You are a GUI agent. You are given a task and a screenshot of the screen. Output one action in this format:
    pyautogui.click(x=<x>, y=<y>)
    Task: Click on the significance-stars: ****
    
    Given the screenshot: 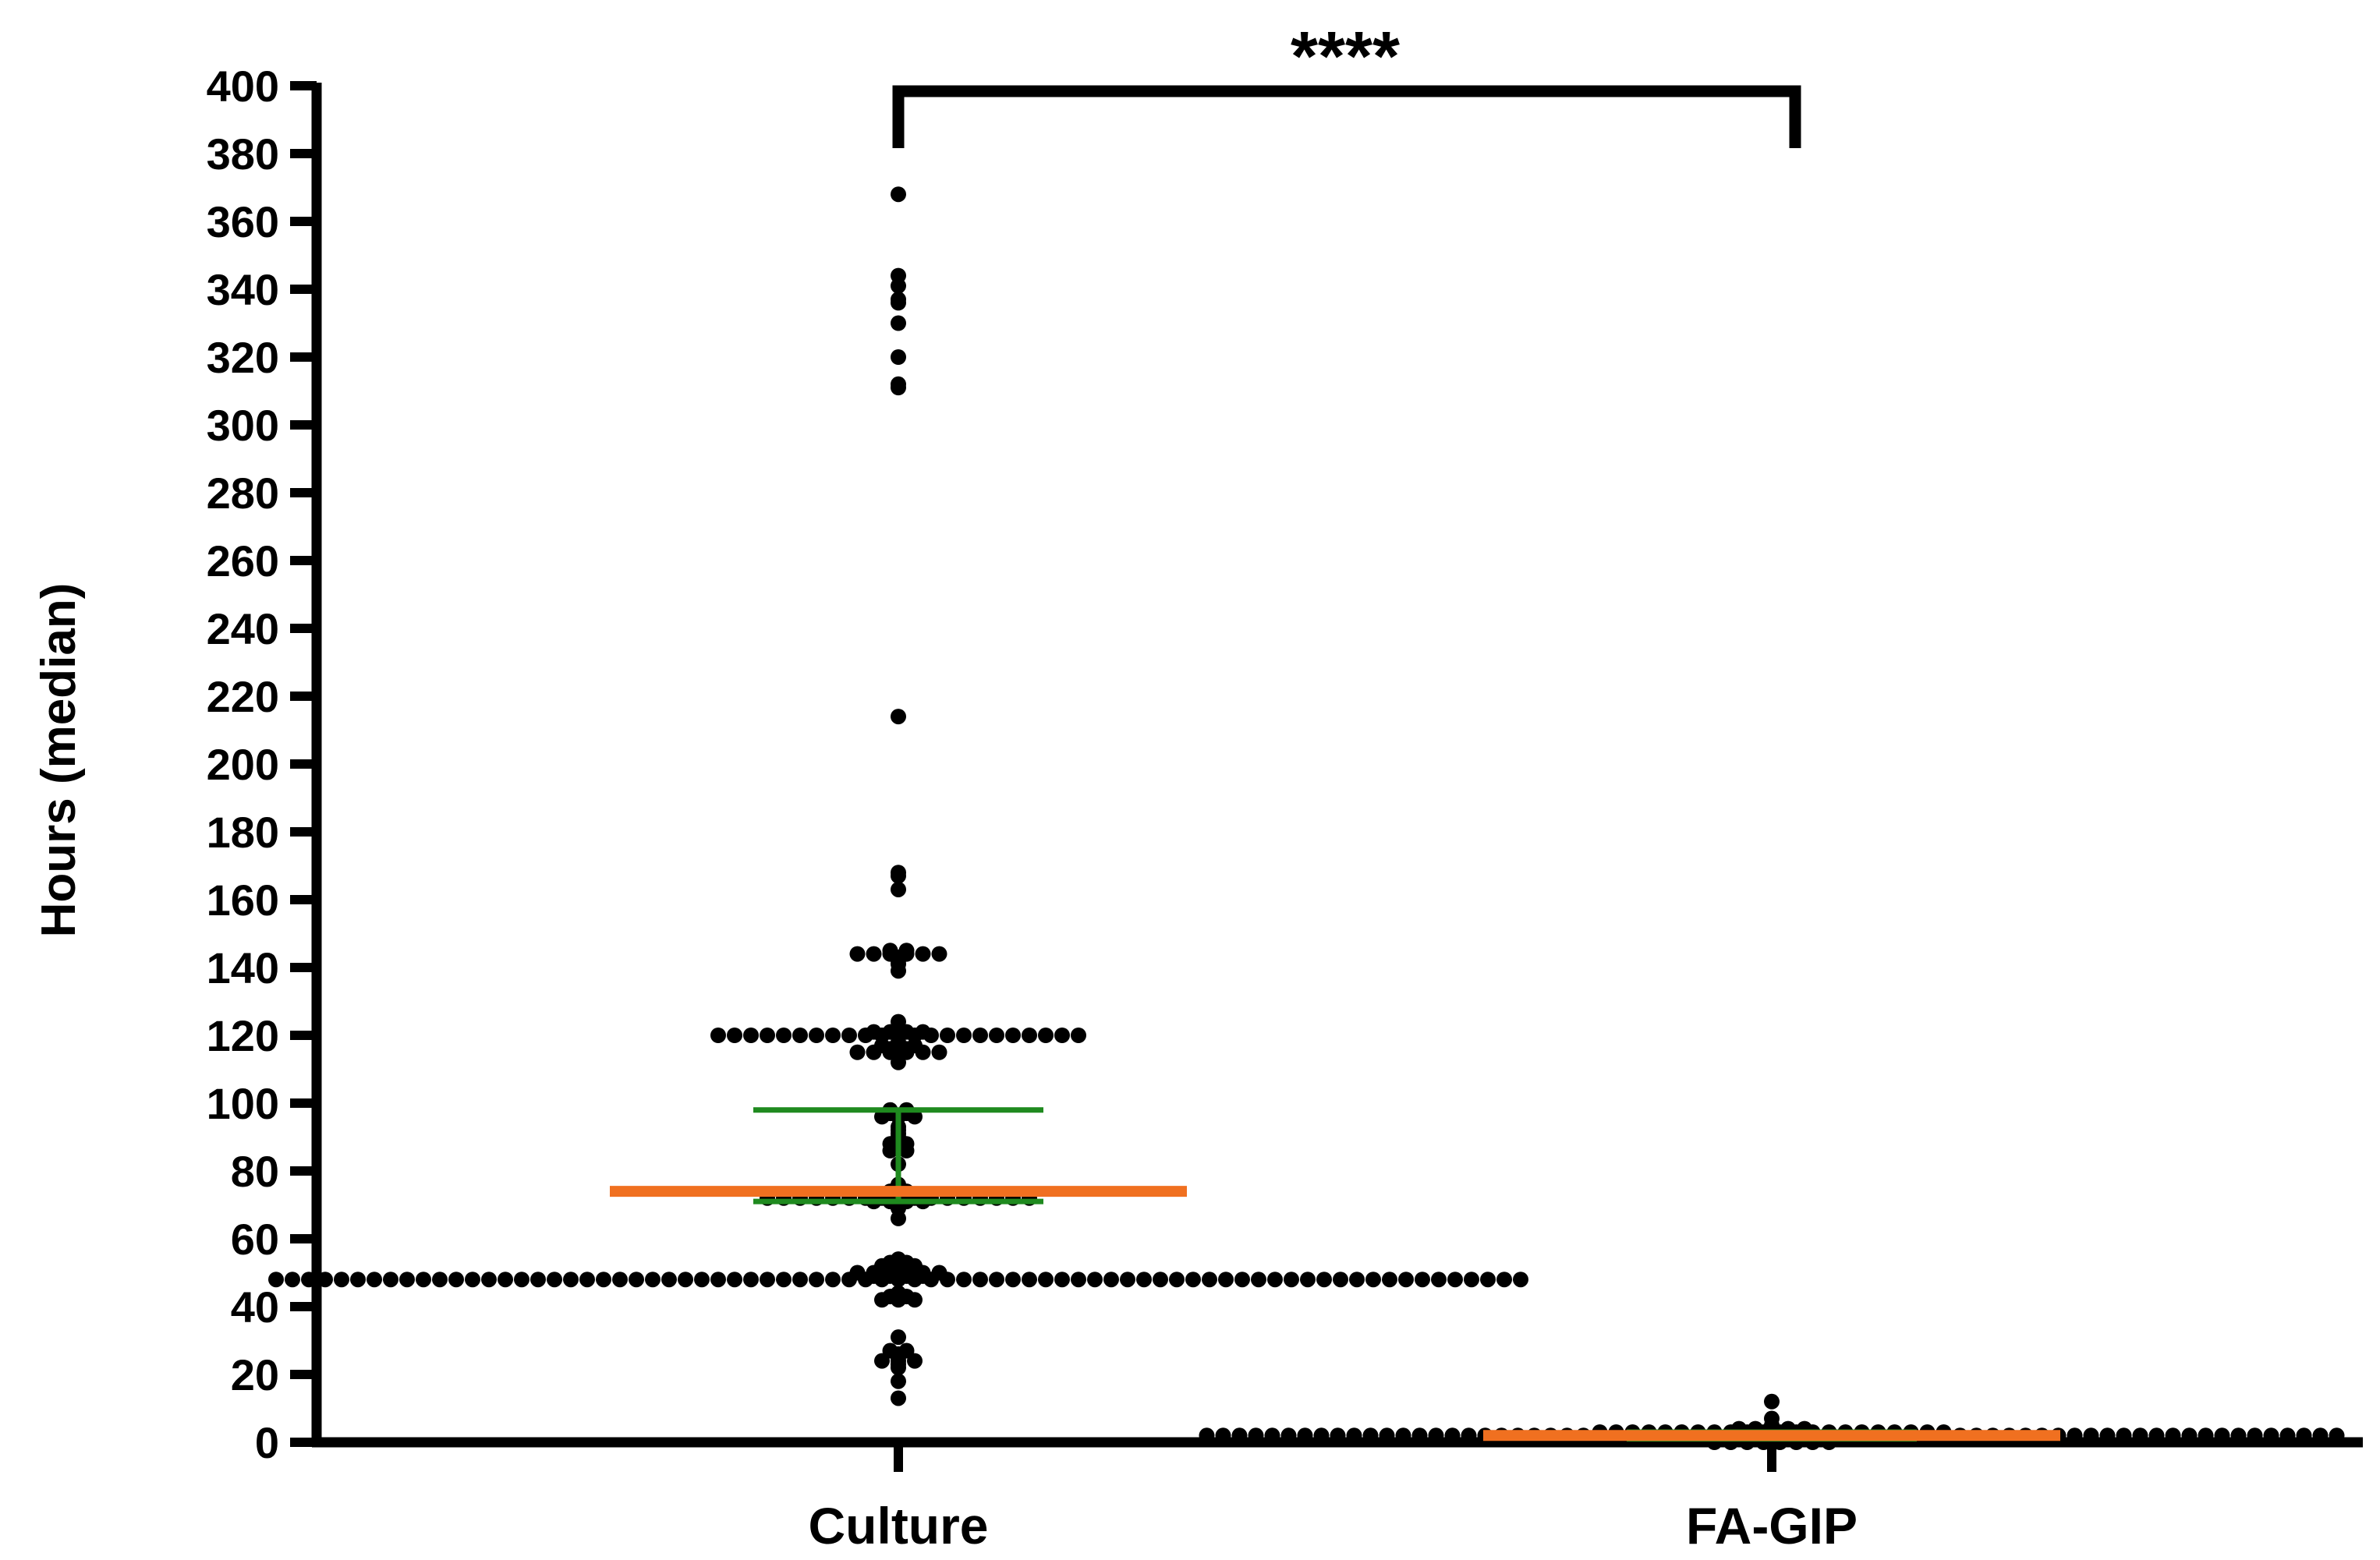 What is the action you would take?
    pyautogui.click(x=1345, y=57)
    